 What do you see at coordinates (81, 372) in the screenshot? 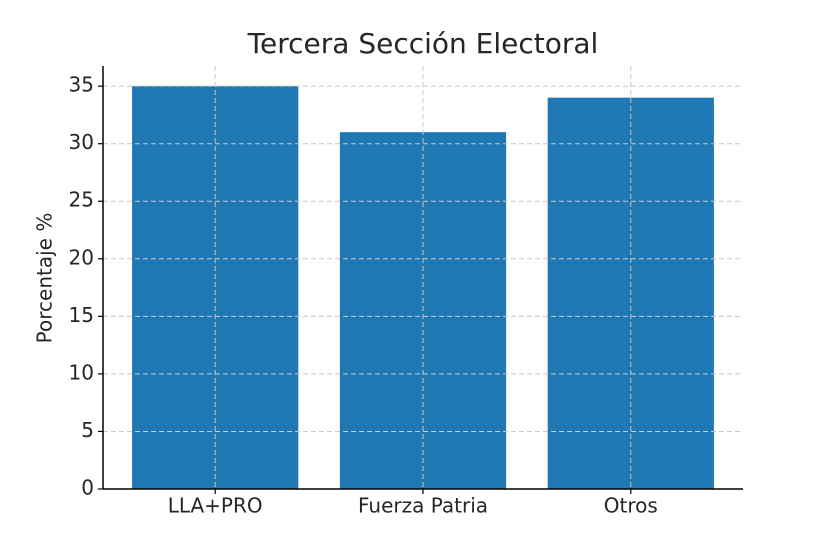
I see `y-tick-label: 10` at bounding box center [81, 372].